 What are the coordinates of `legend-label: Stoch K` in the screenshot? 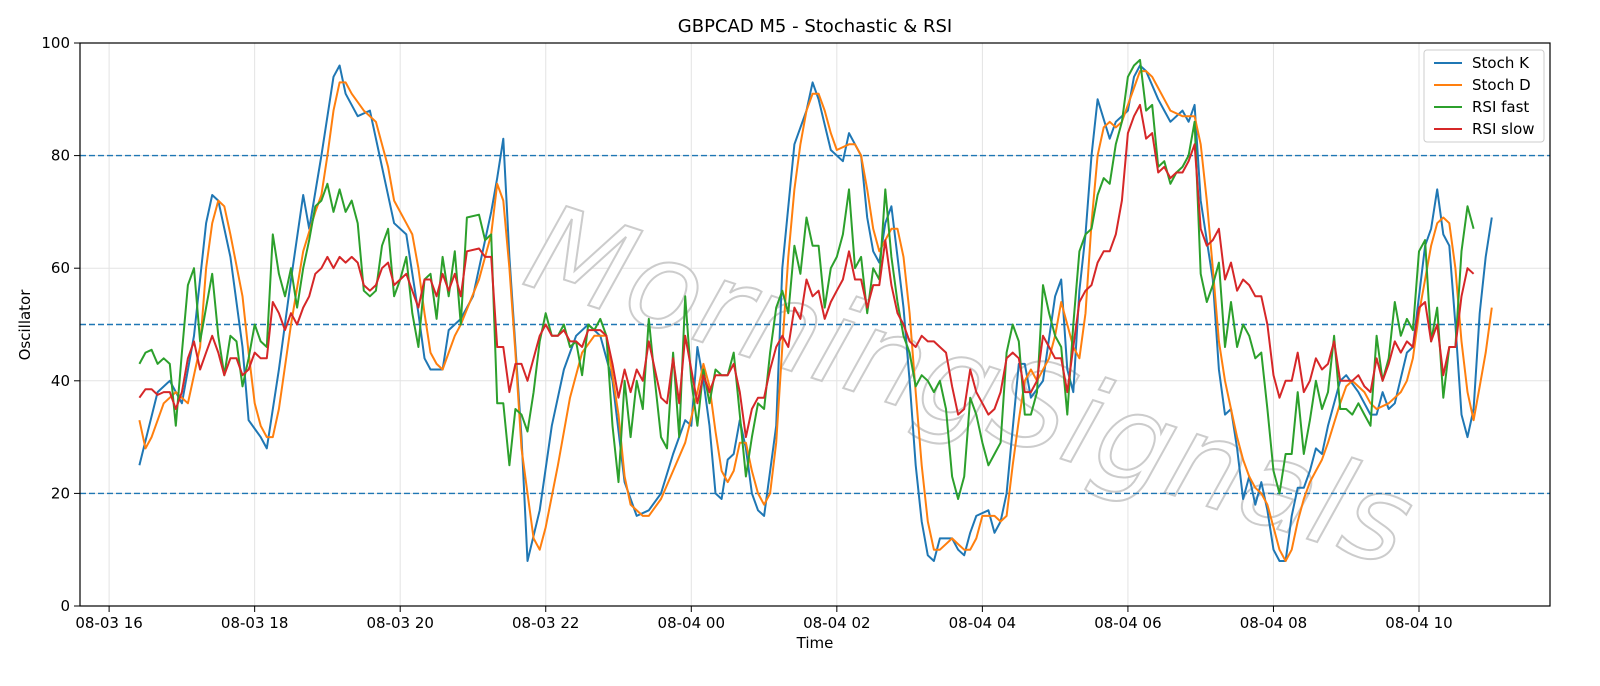 It's located at (1501, 63).